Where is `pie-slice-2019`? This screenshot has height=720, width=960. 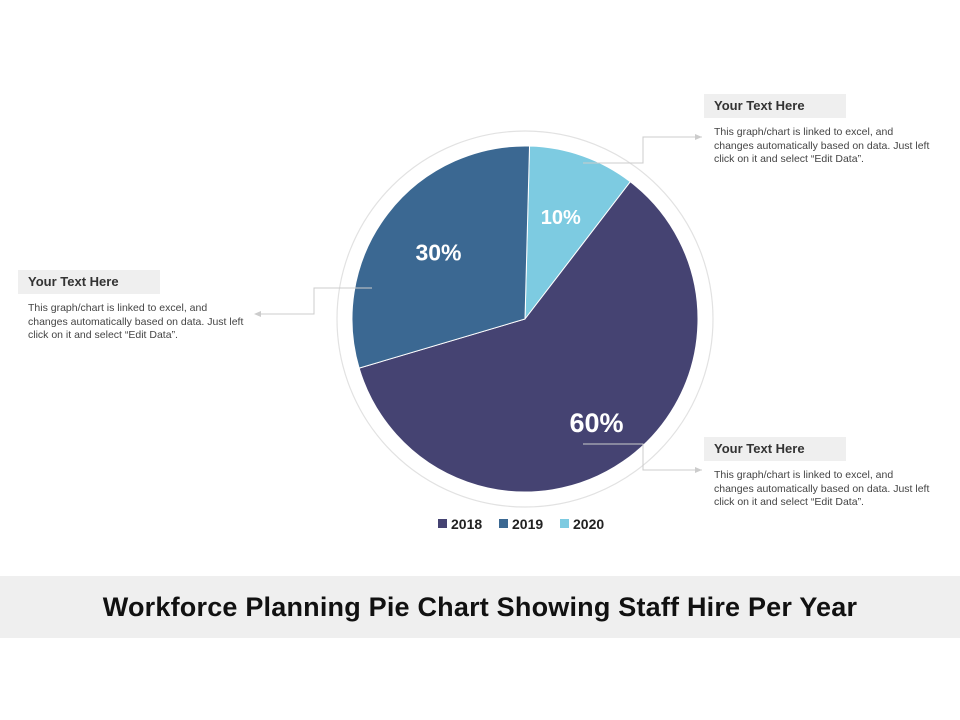
pie-slice-2019 is located at coordinates (441, 257).